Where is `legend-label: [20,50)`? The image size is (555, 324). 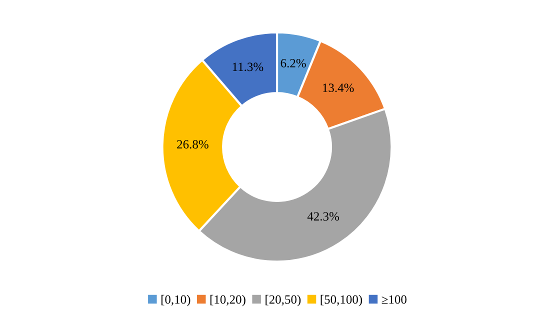 legend-label: [20,50) is located at coordinates (283, 300).